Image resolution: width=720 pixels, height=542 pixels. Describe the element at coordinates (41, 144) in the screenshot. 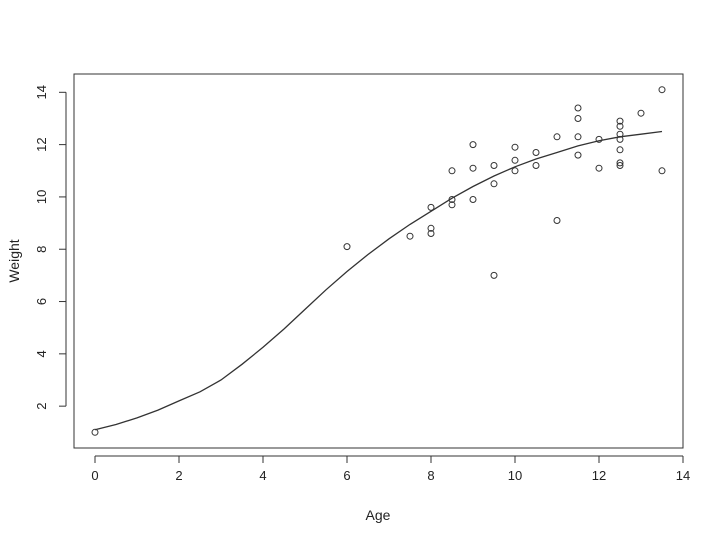

I see `y-tick-label: 12` at that location.